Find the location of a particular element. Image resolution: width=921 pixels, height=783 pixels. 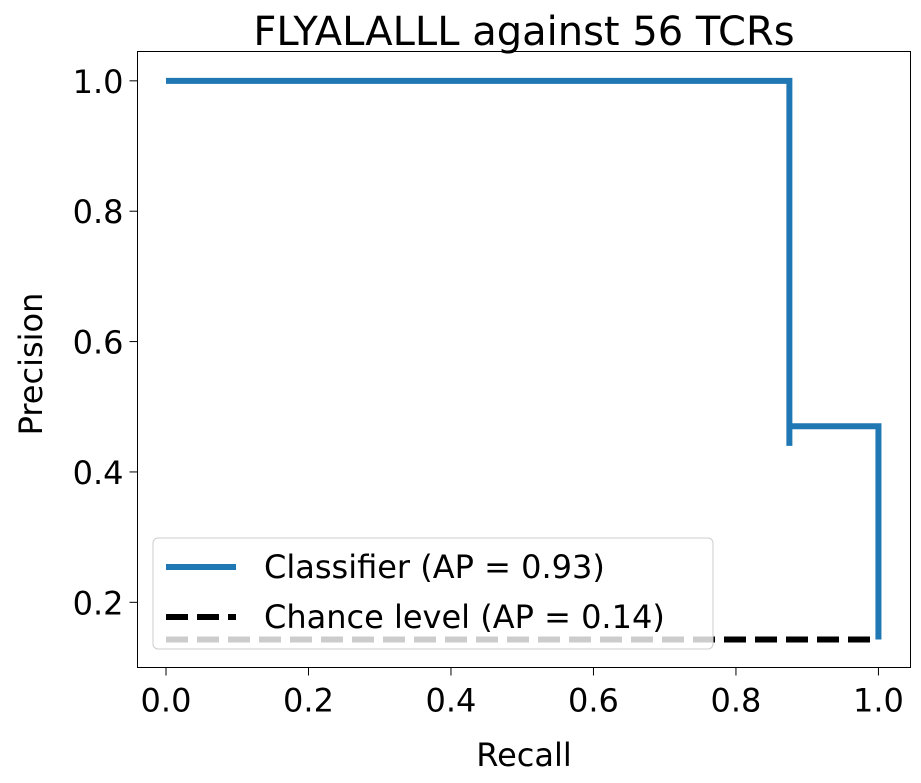

y-axis-ticks: 0.2 0.4 0.6 0.8 1.0 is located at coordinates (105, 342).